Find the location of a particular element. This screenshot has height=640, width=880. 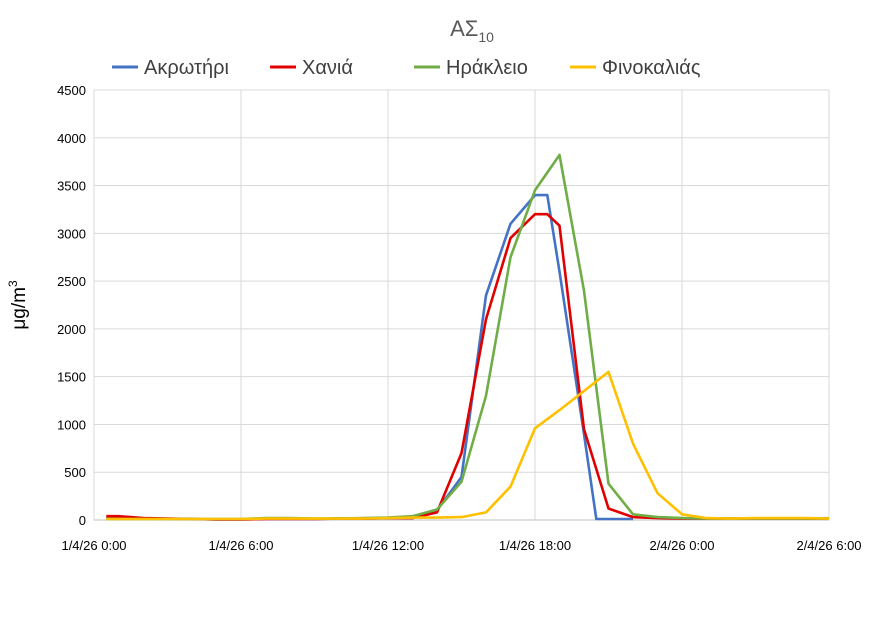

chart-title: ΑΣ10 is located at coordinates (472, 30).